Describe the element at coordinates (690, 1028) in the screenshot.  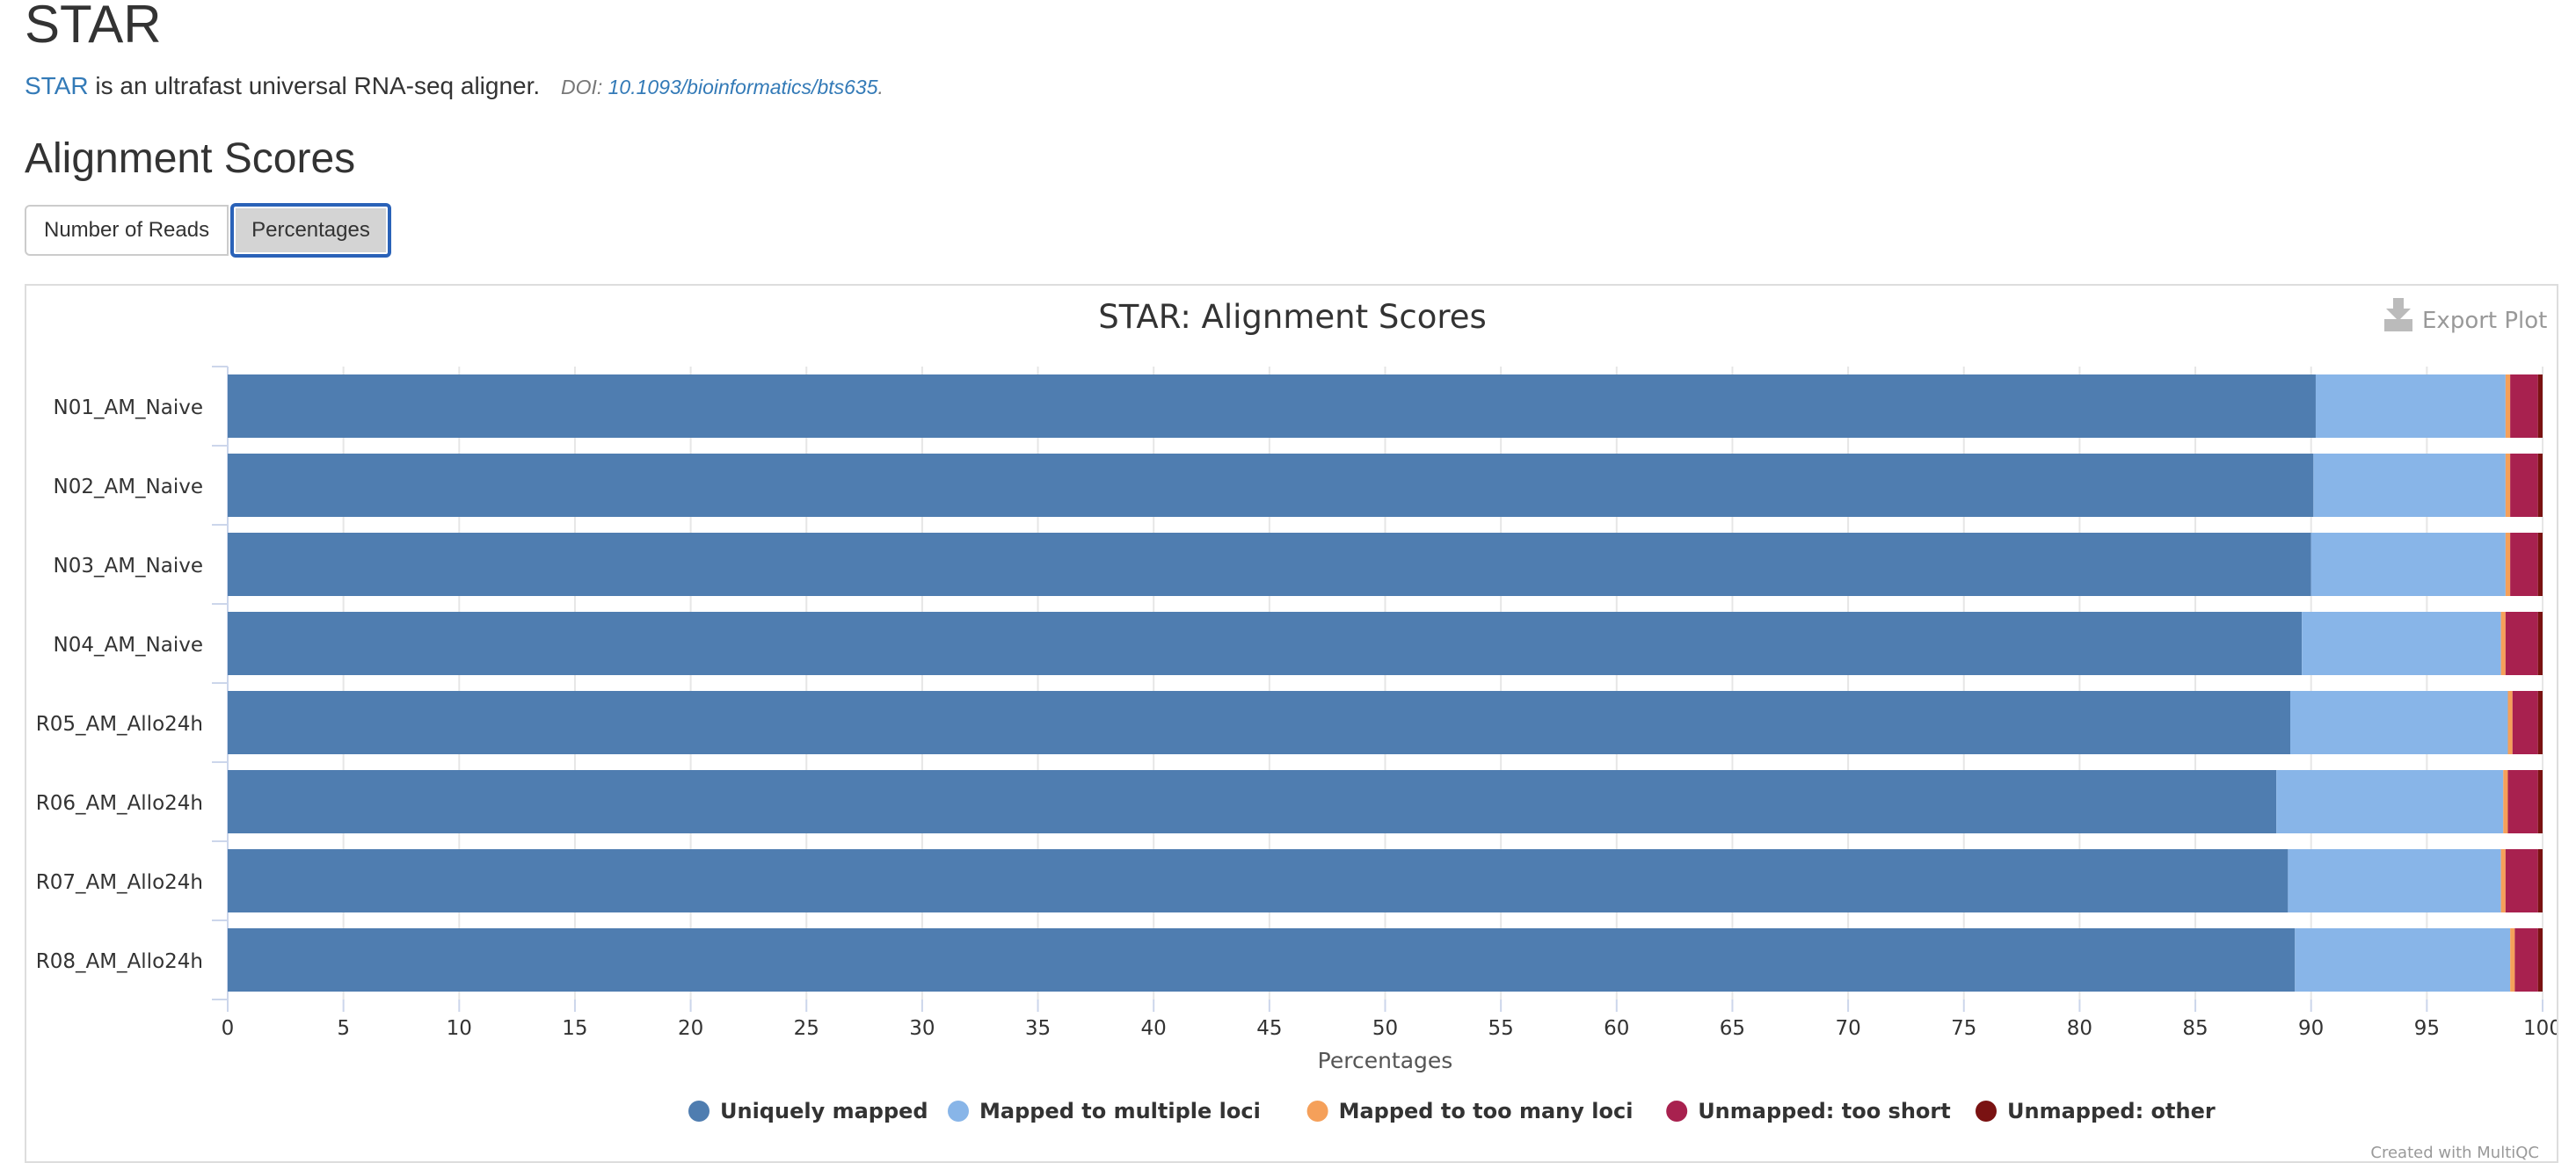
I see `x-tick-label: 20` at that location.